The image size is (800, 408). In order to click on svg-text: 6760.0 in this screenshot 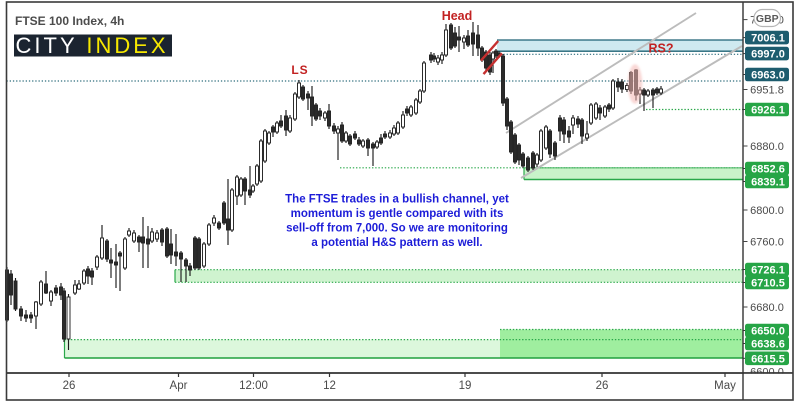, I will do `click(767, 243)`.